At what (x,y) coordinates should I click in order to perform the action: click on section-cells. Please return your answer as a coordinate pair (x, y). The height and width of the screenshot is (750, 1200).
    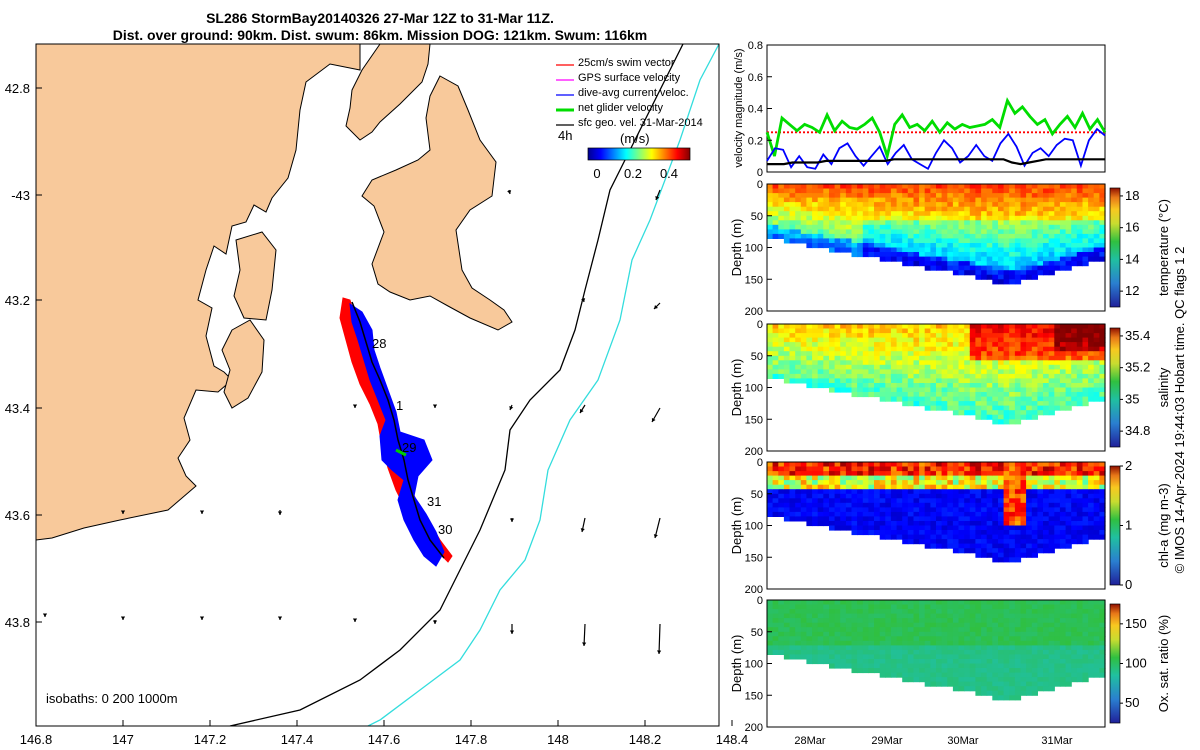
    Looking at the image, I should click on (936, 650).